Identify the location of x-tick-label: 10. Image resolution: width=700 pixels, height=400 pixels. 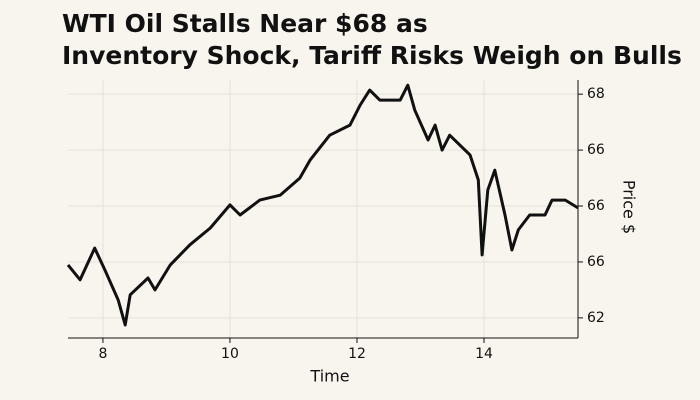
(230, 354).